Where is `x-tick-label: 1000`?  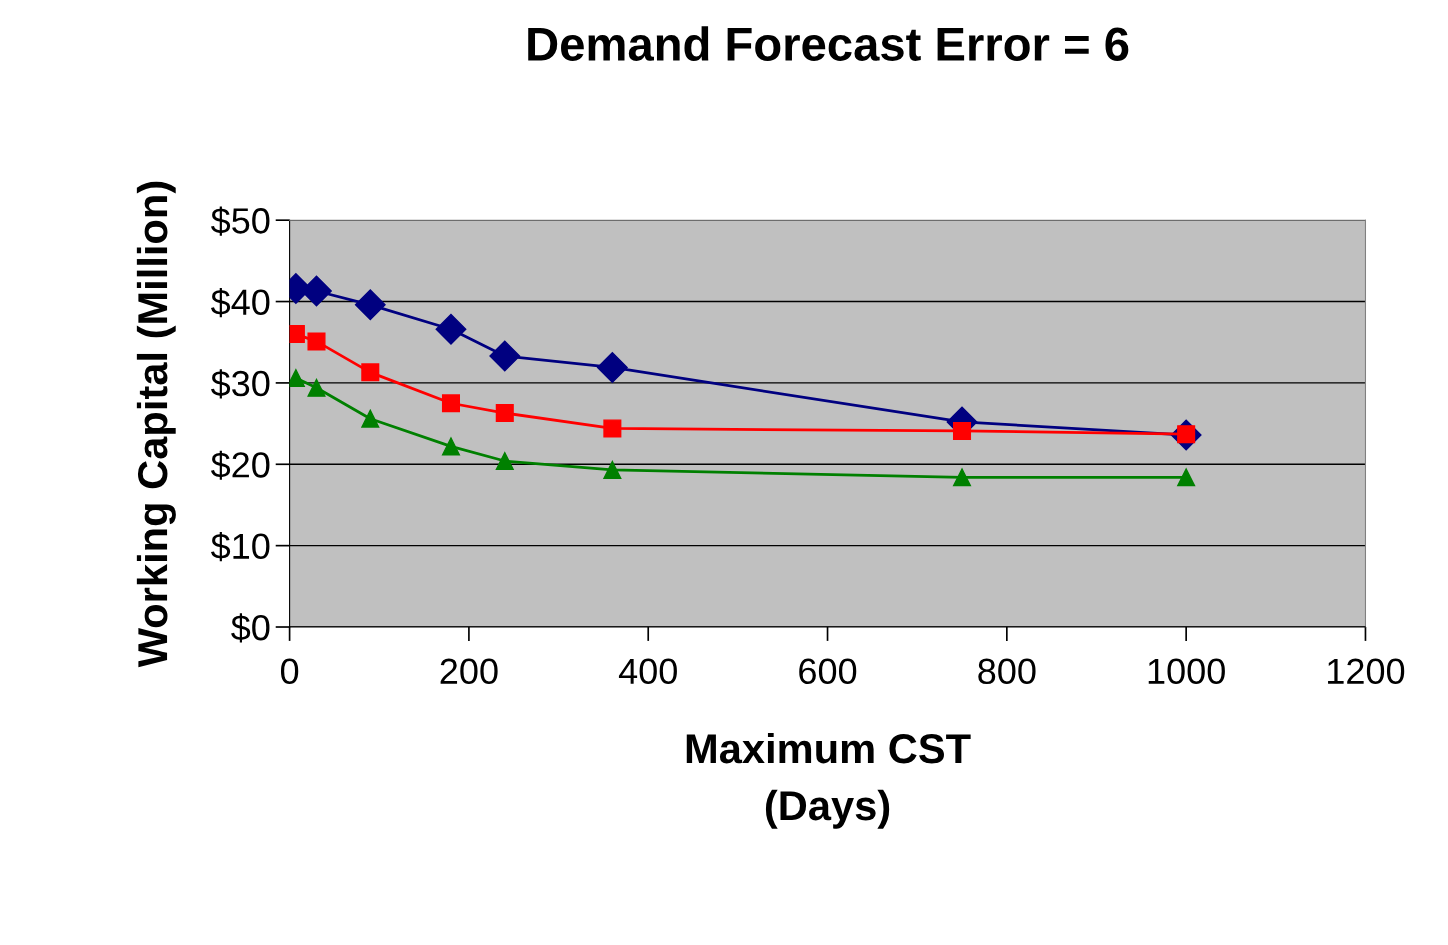 x-tick-label: 1000 is located at coordinates (1186, 671).